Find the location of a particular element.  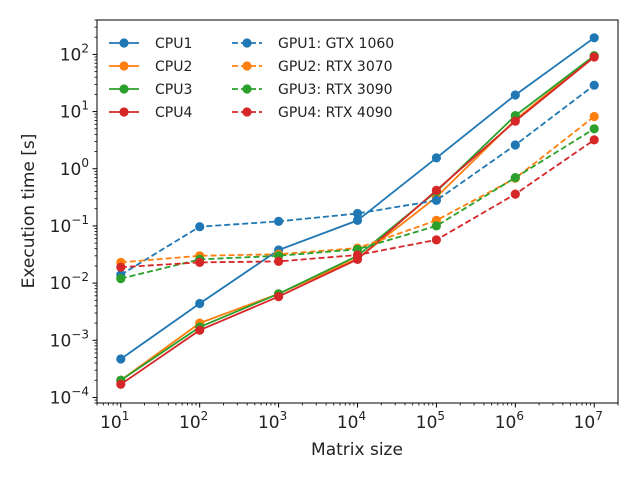

legend-label: GPU2: RTX 3070 is located at coordinates (335, 67).